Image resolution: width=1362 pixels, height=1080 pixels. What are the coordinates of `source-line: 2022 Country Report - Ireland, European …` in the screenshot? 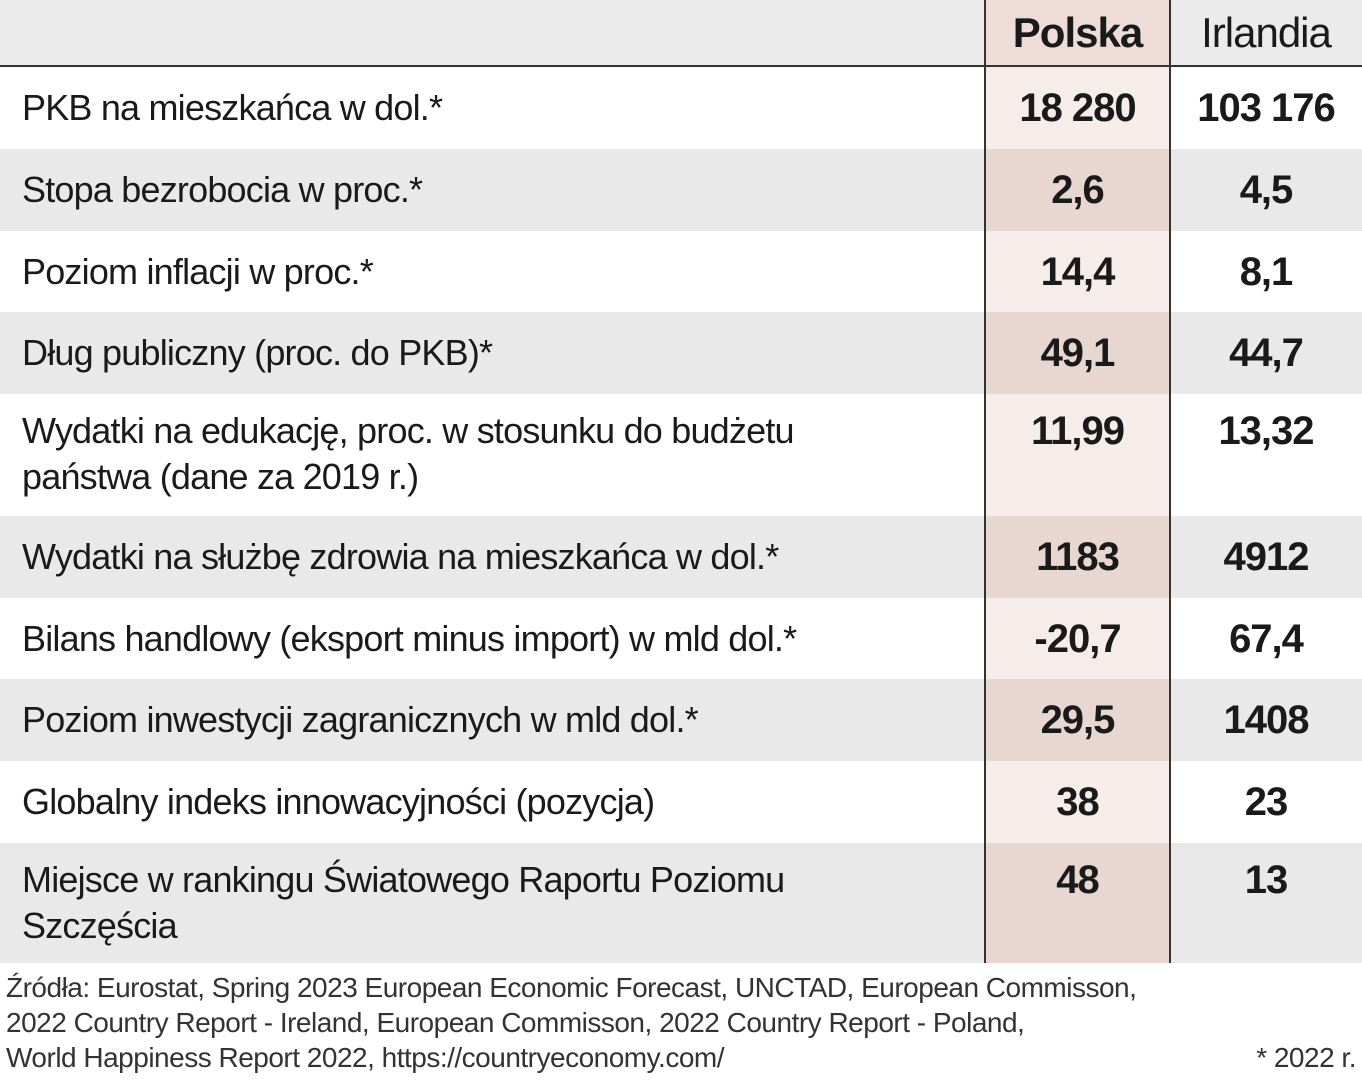 It's located at (515, 1022).